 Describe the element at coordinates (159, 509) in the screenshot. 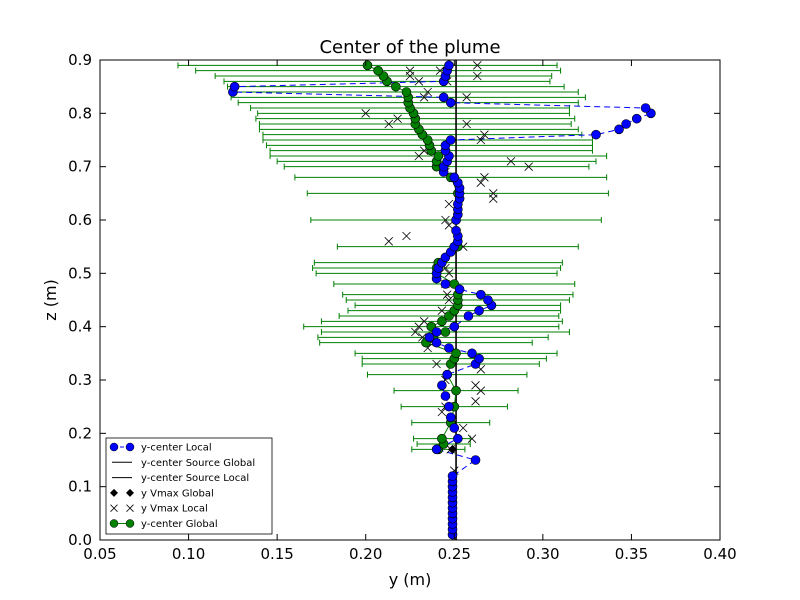

I see `legend-entry: y Vmax Local` at that location.